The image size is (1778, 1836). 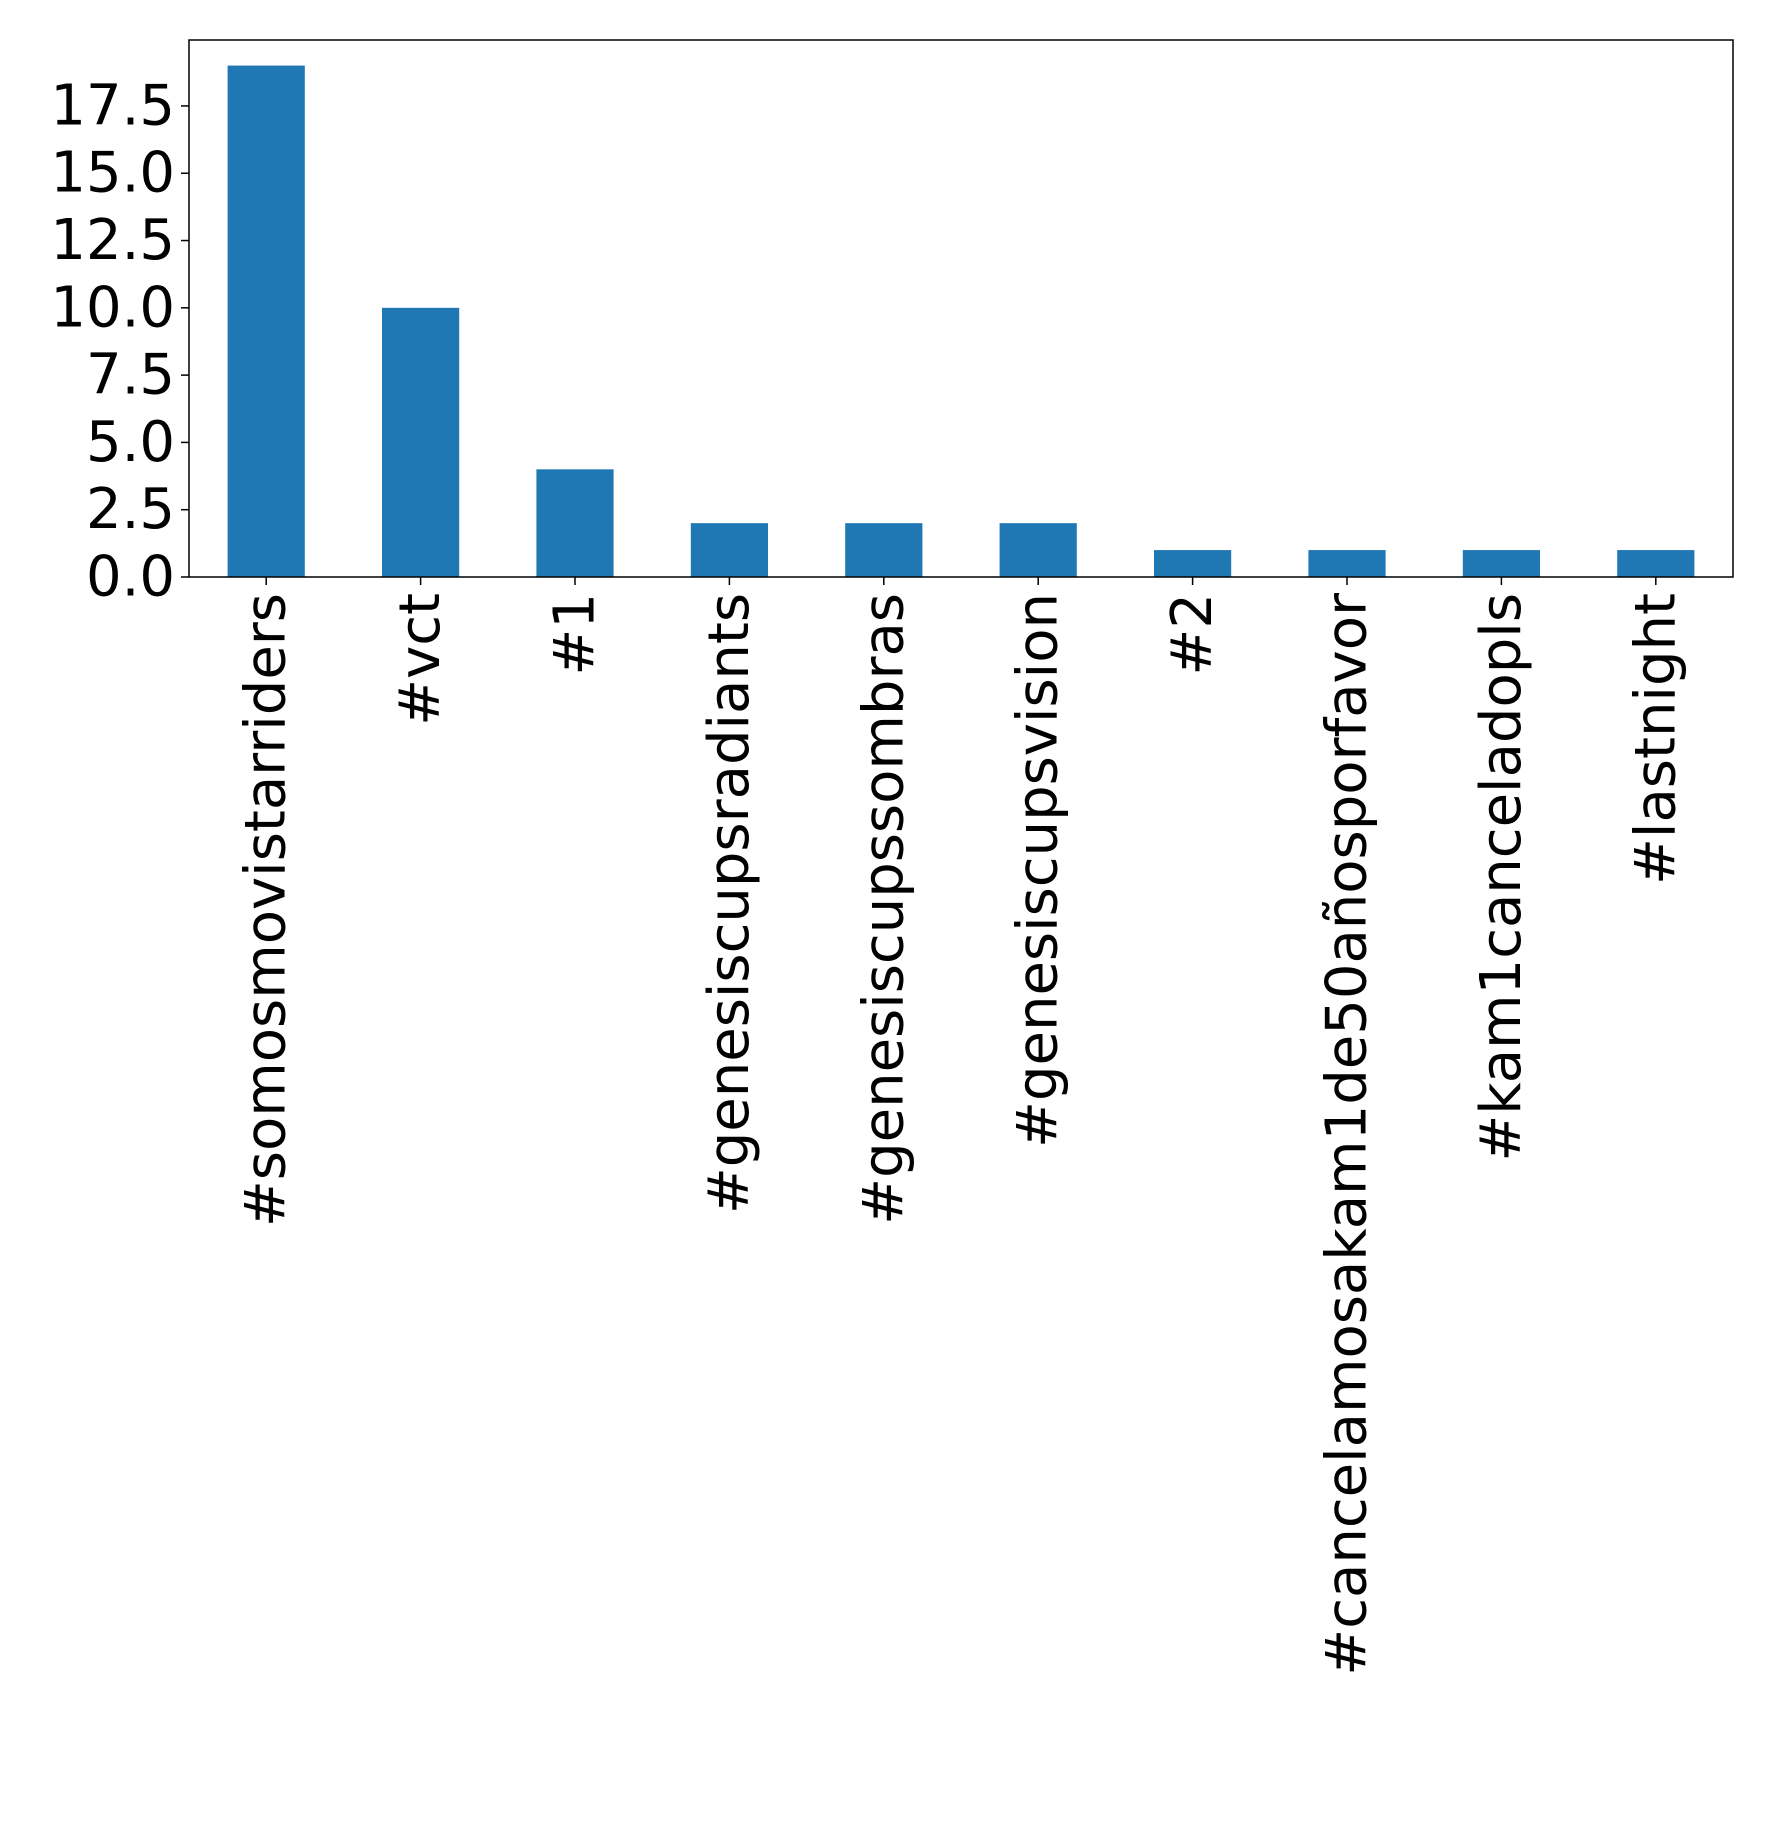 I want to click on y-tick-label: 0.0, so click(x=130, y=577).